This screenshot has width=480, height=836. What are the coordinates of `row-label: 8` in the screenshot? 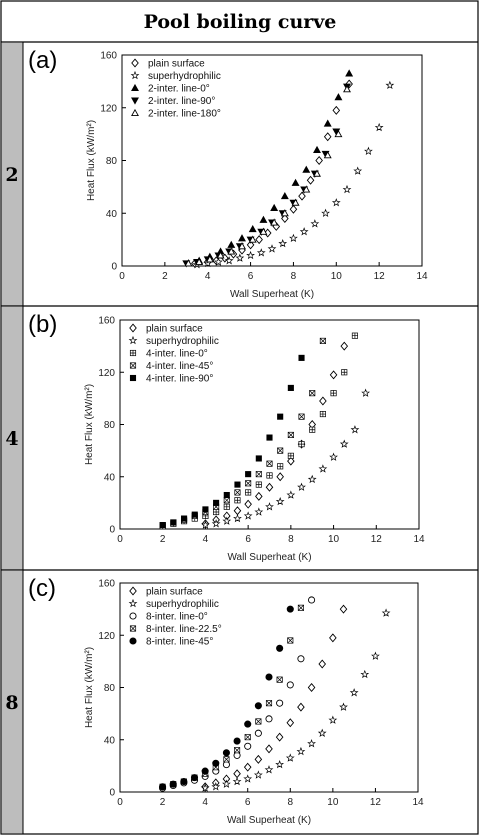 It's located at (11, 703).